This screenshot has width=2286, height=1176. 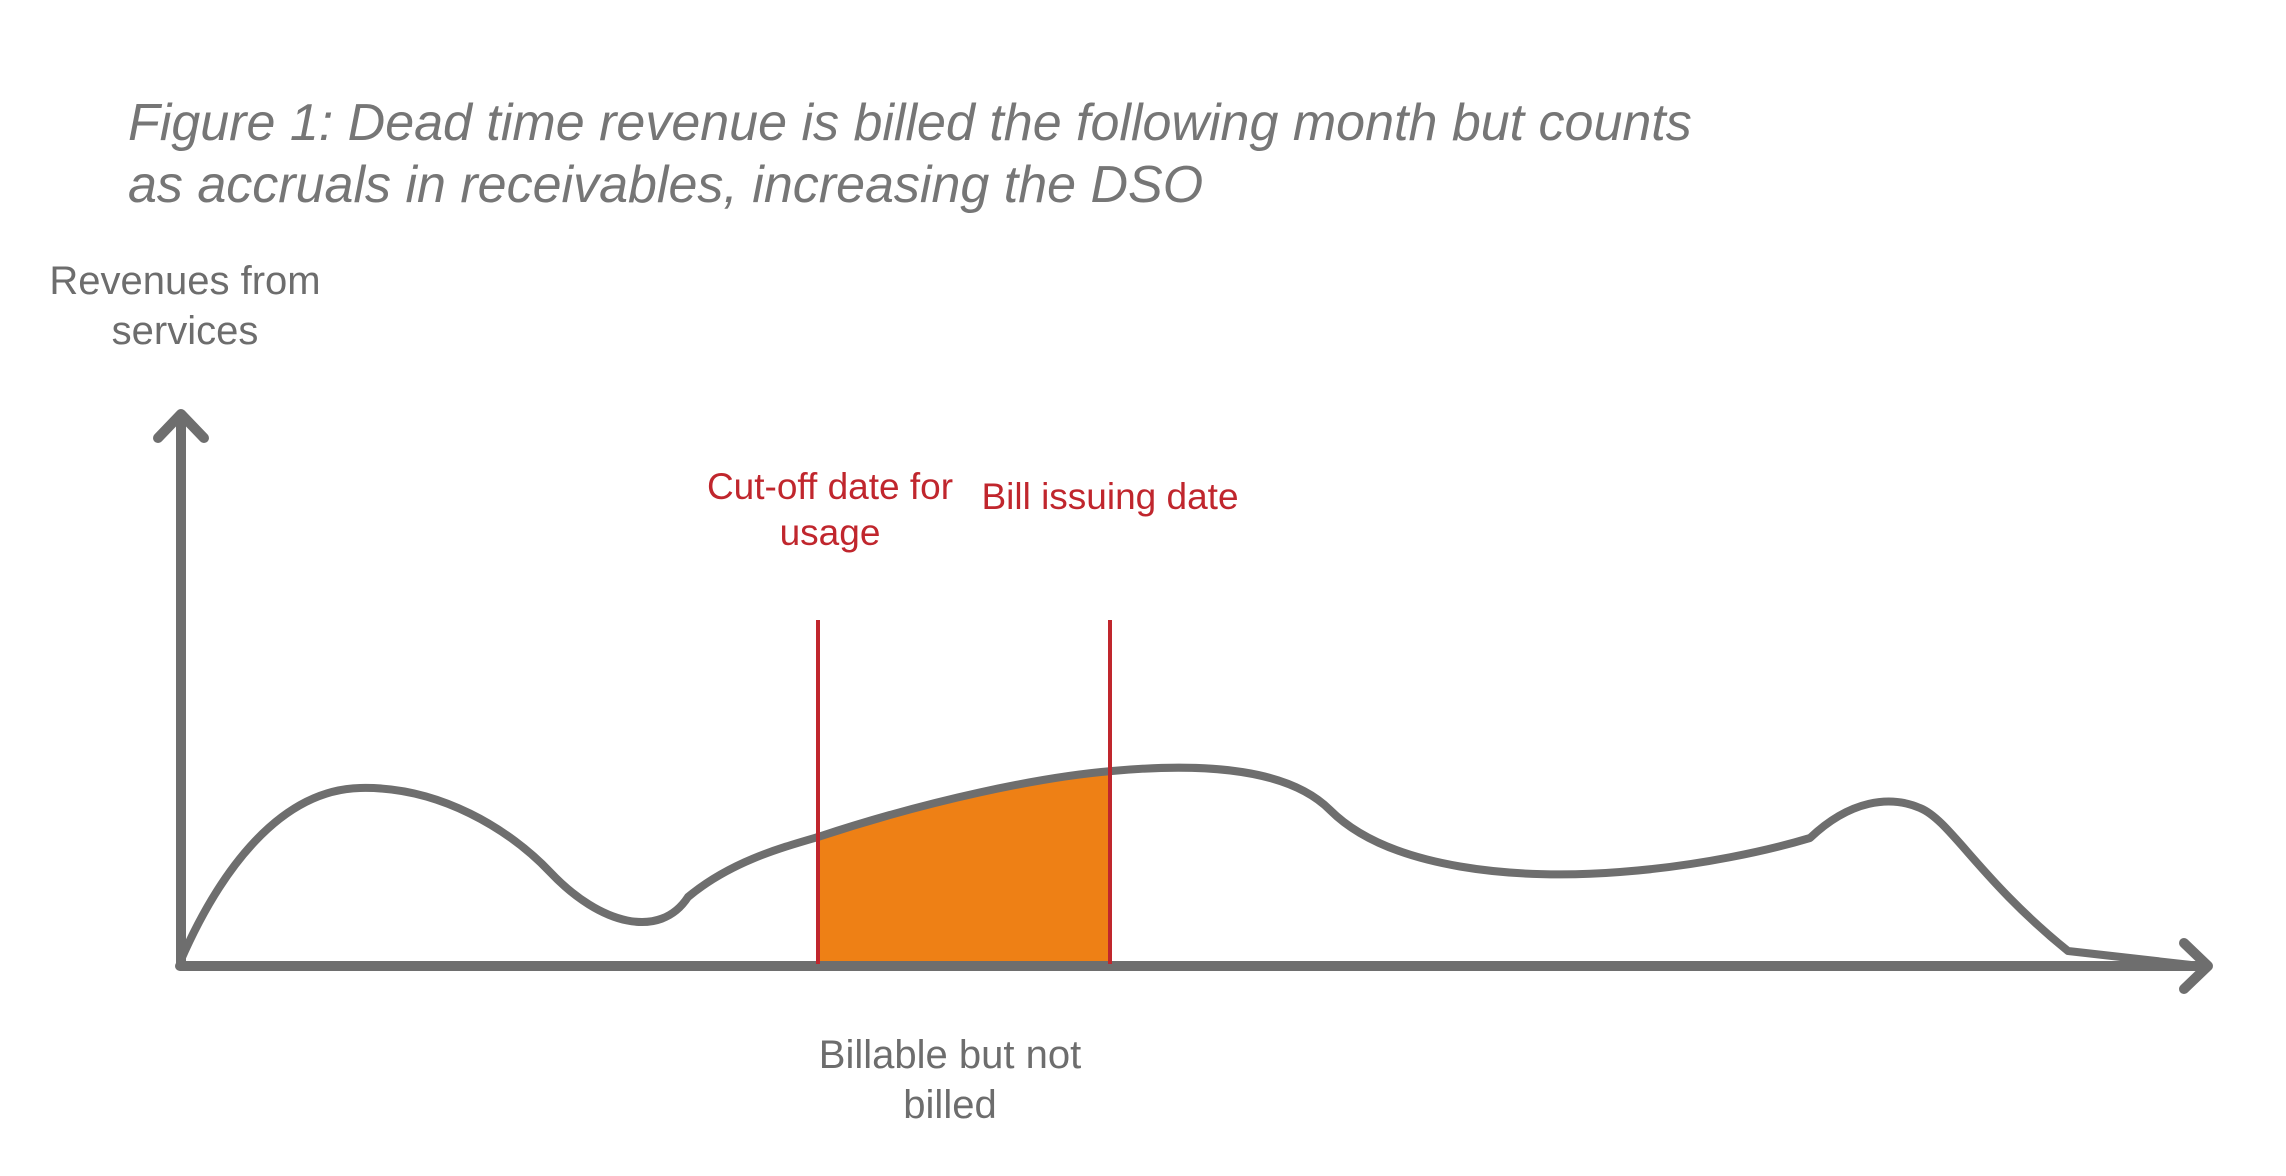 I want to click on billable-not-billed-label: Billable but not billed, so click(x=950, y=1080).